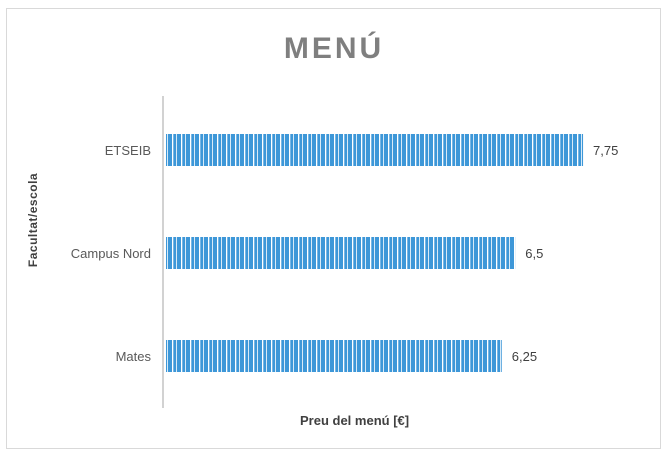 This screenshot has width=668, height=455. I want to click on chart-title: MENÚ, so click(334, 48).